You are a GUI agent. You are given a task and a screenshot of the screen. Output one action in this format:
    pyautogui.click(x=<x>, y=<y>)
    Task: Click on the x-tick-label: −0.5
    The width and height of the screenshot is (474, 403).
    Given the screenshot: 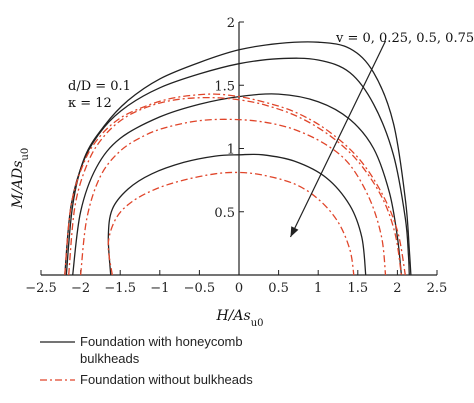 What is the action you would take?
    pyautogui.click(x=200, y=288)
    